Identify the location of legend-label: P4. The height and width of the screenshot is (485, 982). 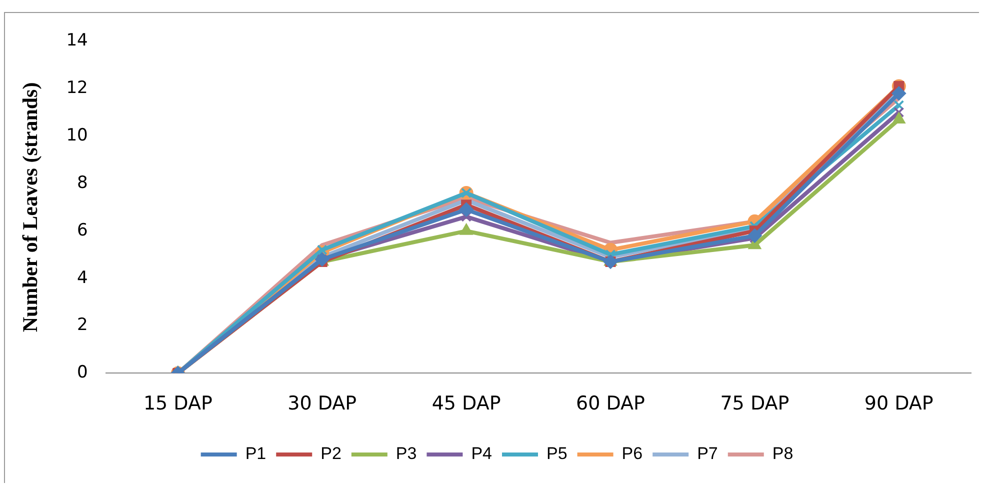
(481, 454).